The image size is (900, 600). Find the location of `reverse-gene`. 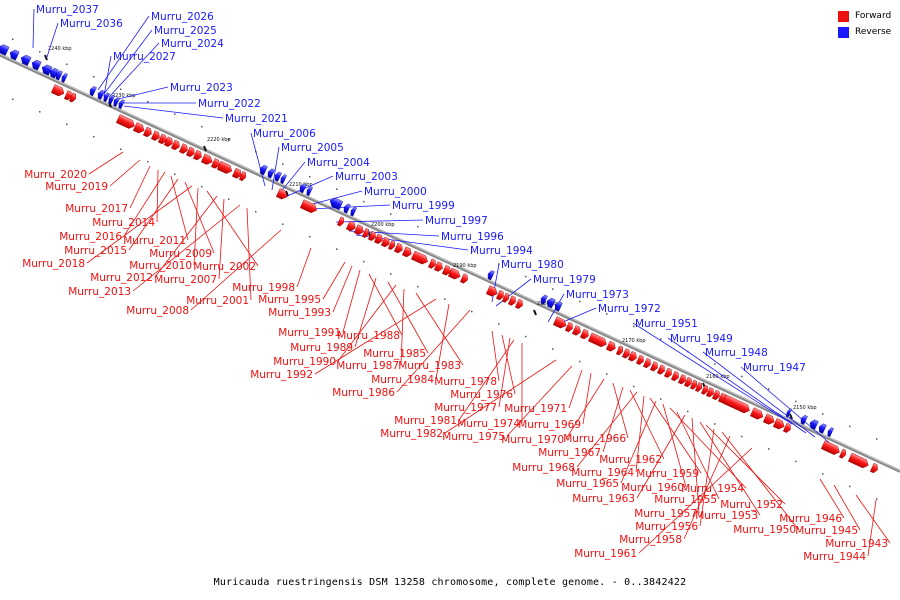

reverse-gene is located at coordinates (111, 99).